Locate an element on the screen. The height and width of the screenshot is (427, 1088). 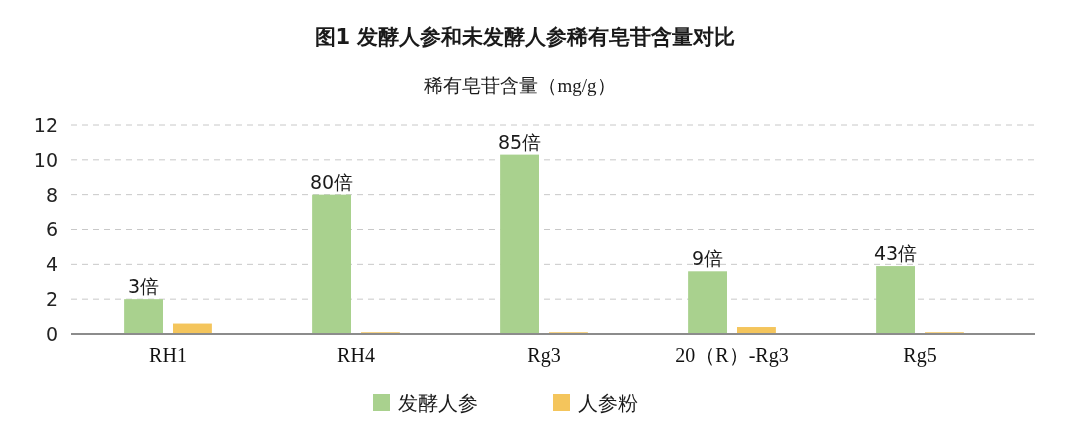
annotation: 80倍 is located at coordinates (331, 181).